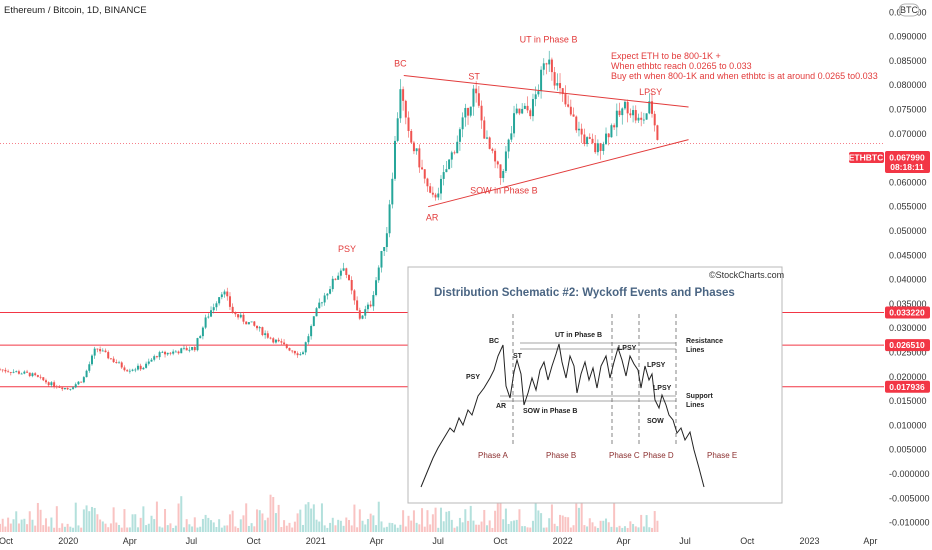  Describe the element at coordinates (909, 523) in the screenshot. I see `y-tick-label: -0.010000` at that location.